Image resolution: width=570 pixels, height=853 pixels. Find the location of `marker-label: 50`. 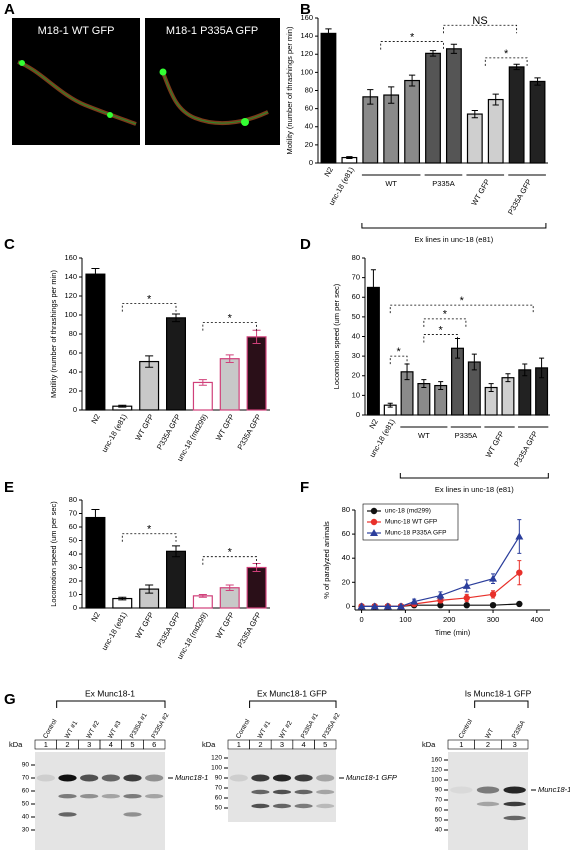

marker-label: 50 is located at coordinates (26, 804).